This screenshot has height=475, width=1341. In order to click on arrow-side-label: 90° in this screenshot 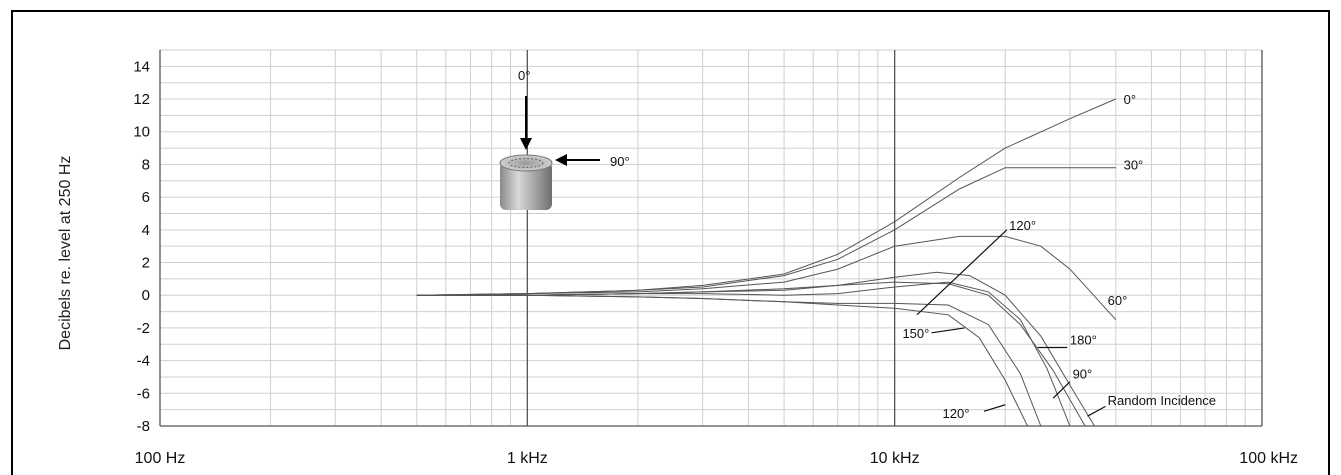, I will do `click(620, 161)`.